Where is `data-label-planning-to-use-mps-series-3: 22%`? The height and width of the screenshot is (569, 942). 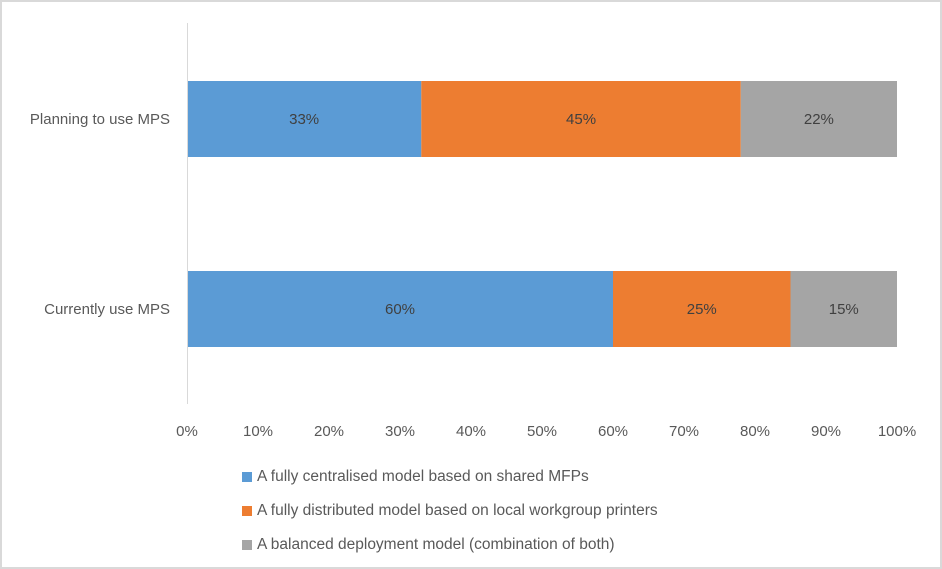
data-label-planning-to-use-mps-series-3: 22% is located at coordinates (819, 119).